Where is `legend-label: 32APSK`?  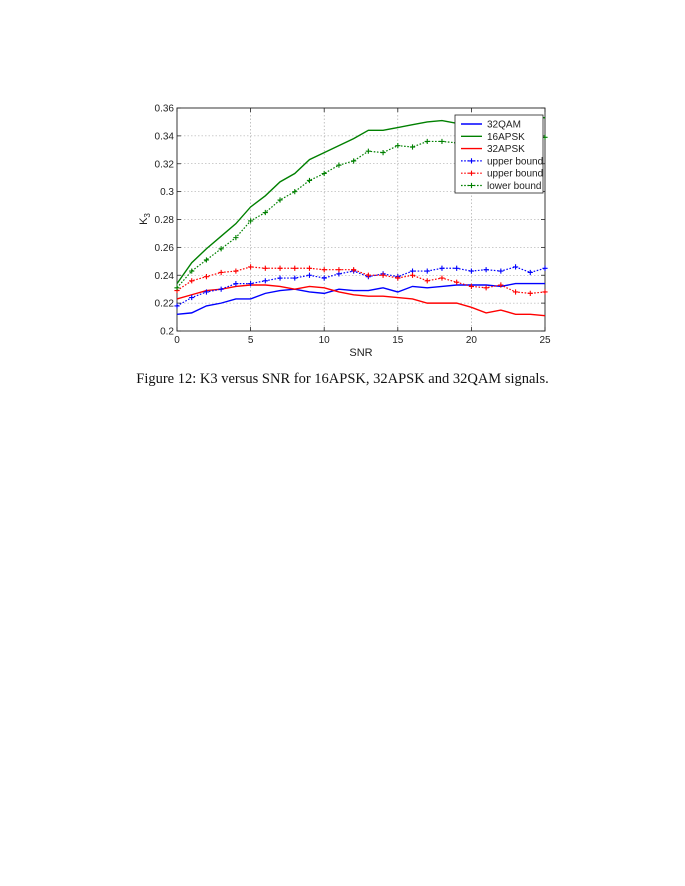 legend-label: 32APSK is located at coordinates (506, 149).